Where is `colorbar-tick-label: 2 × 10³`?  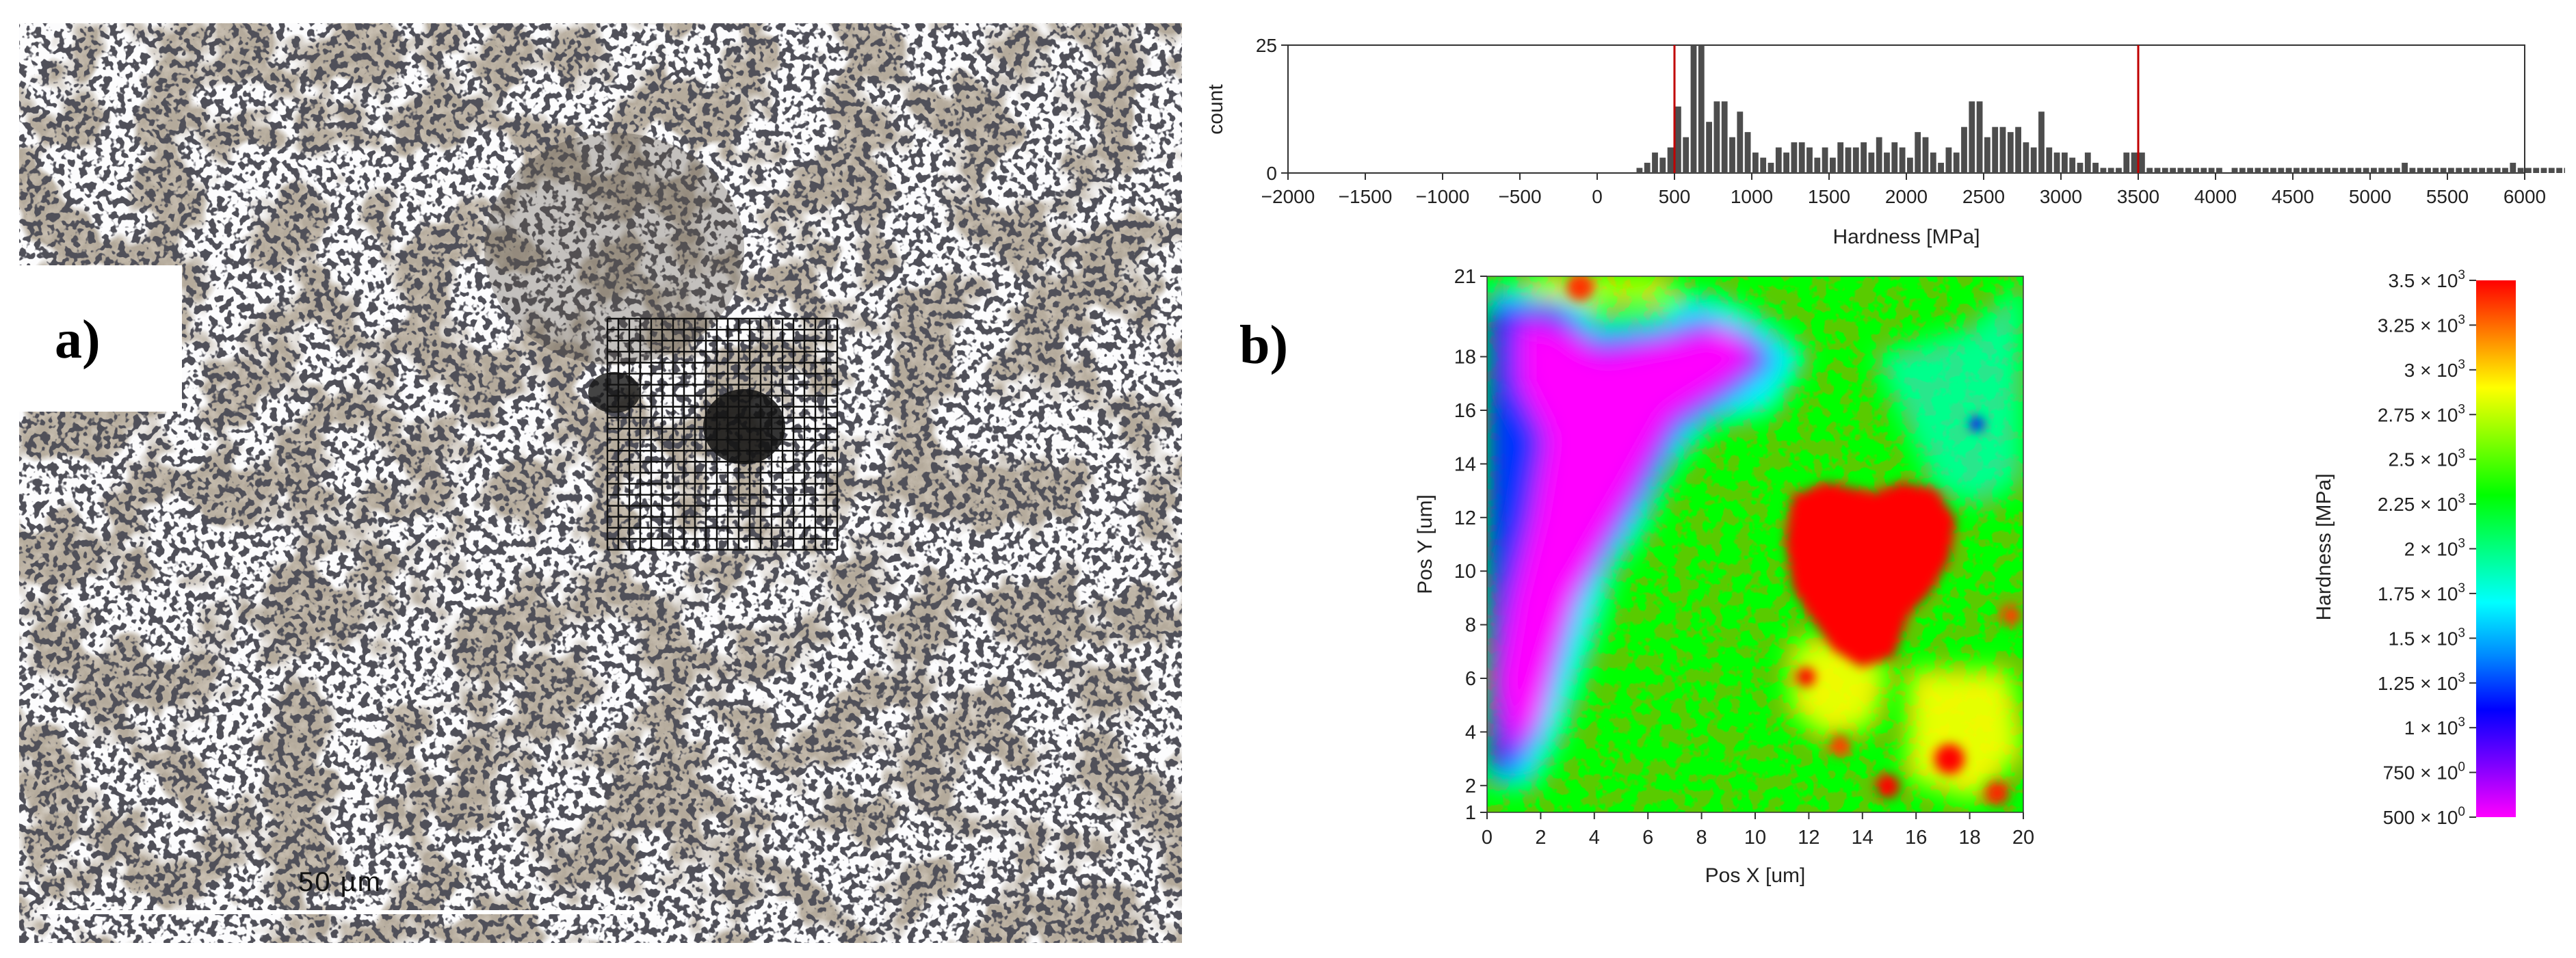 colorbar-tick-label: 2 × 10³ is located at coordinates (2434, 548).